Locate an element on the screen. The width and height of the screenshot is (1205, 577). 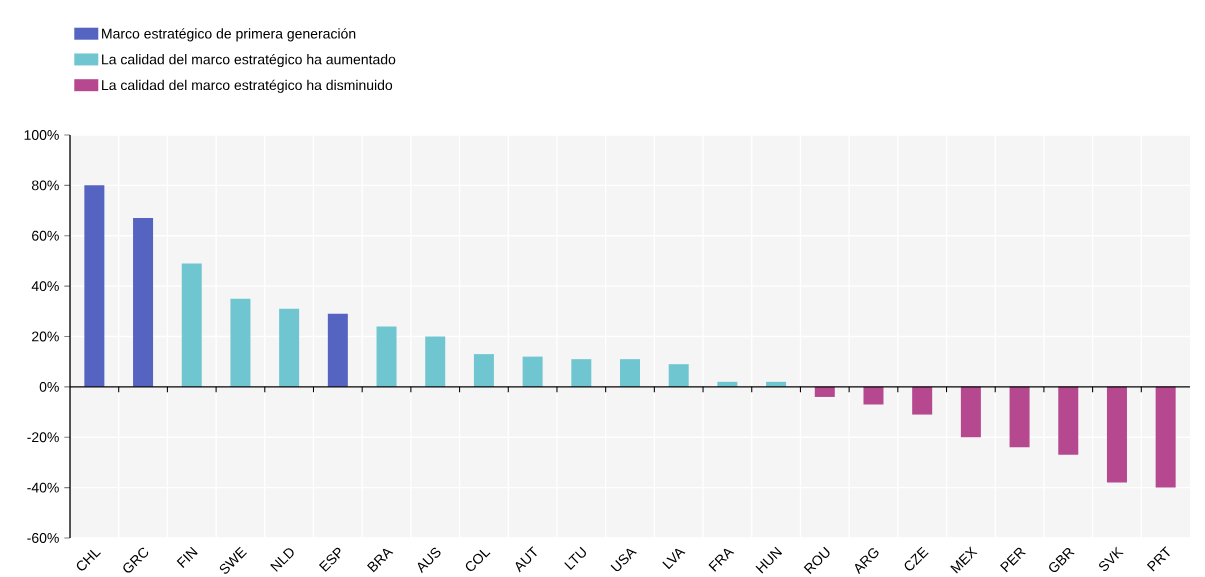
y-tick-label: 20% is located at coordinates (45, 336).